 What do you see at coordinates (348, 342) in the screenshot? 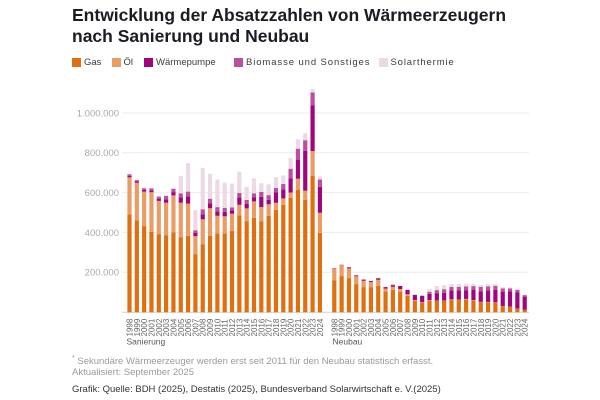
I see `svg-text: Neubau` at bounding box center [348, 342].